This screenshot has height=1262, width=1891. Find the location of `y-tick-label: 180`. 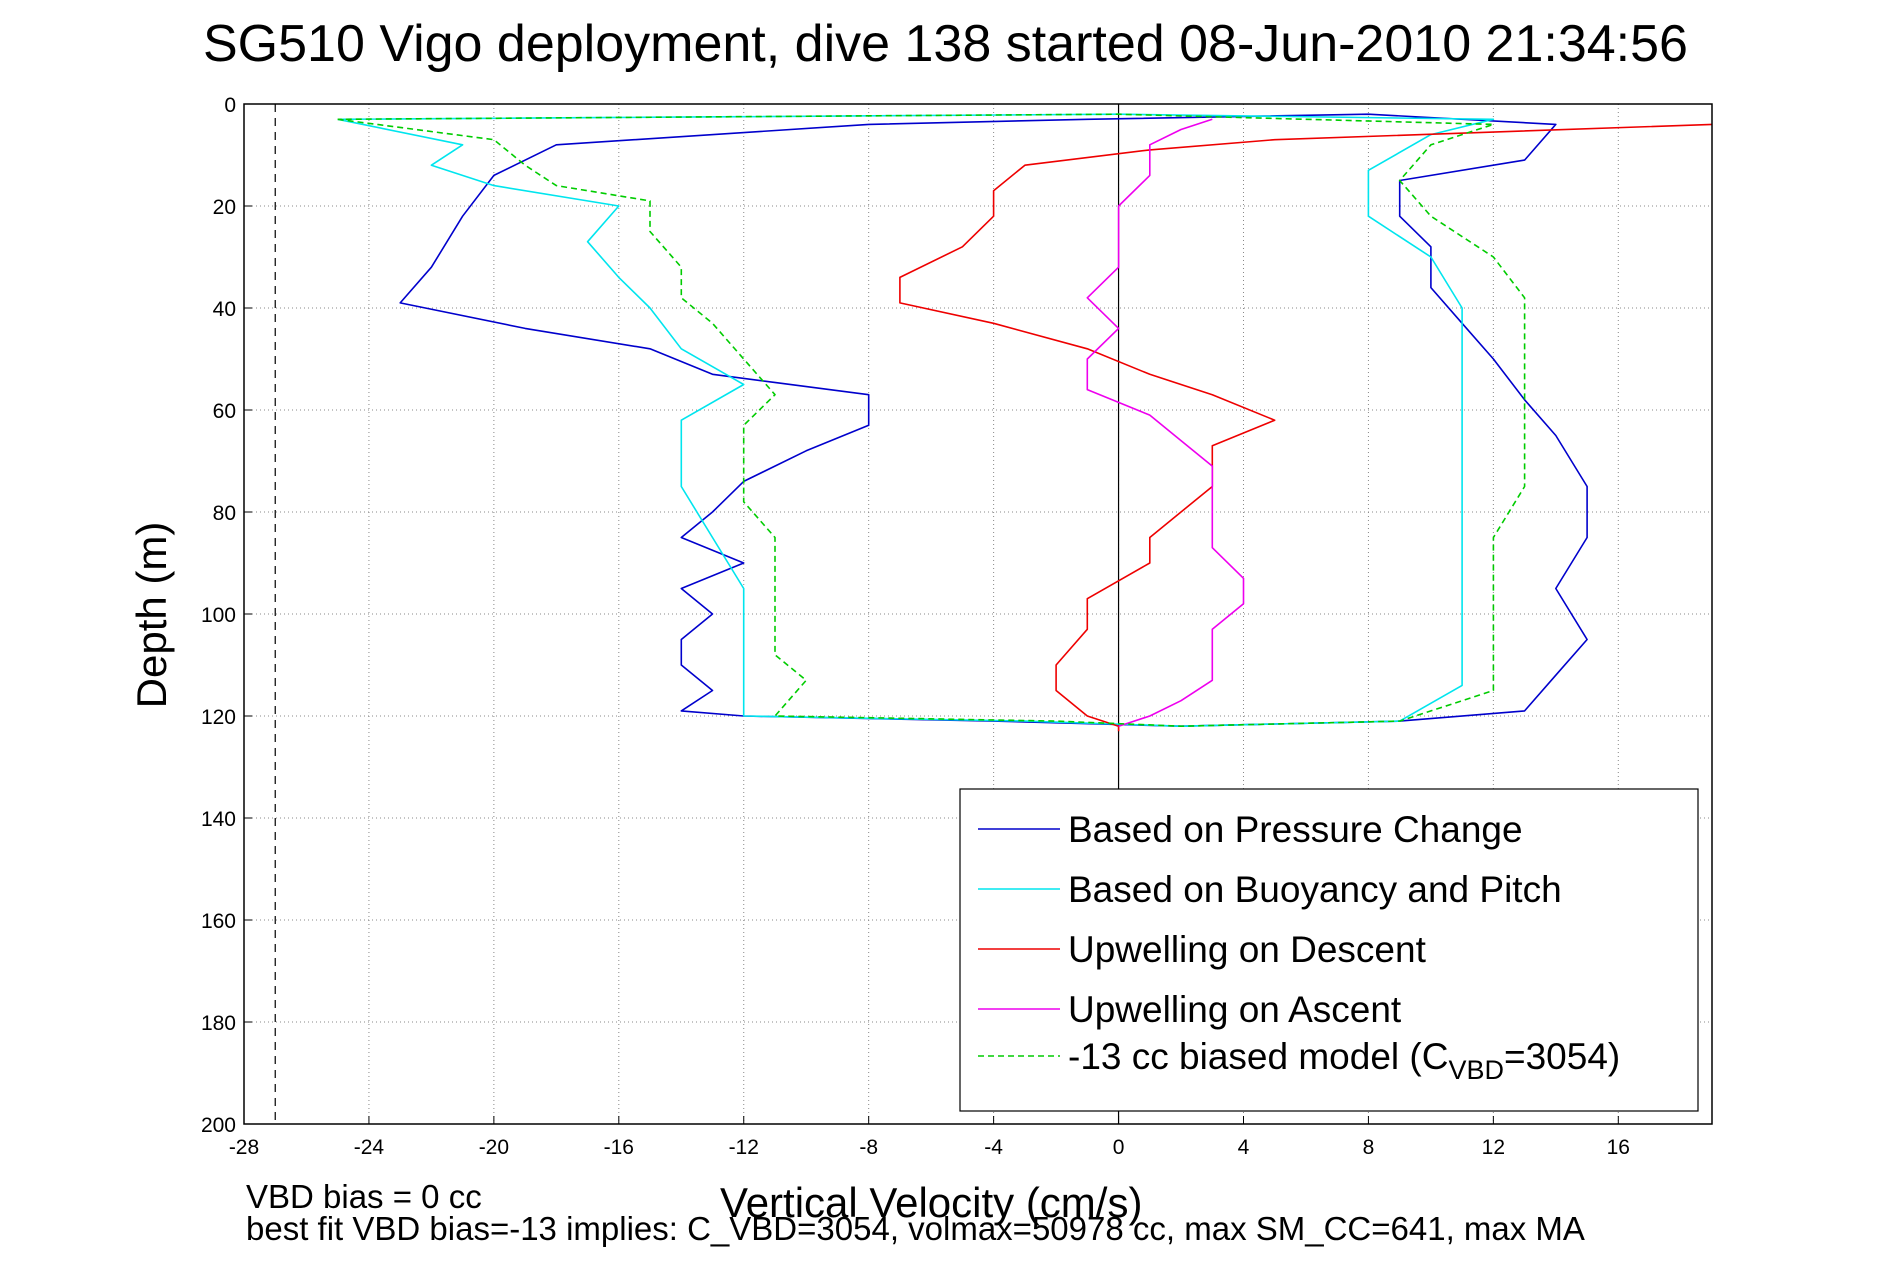

y-tick-label: 180 is located at coordinates (218, 1023).